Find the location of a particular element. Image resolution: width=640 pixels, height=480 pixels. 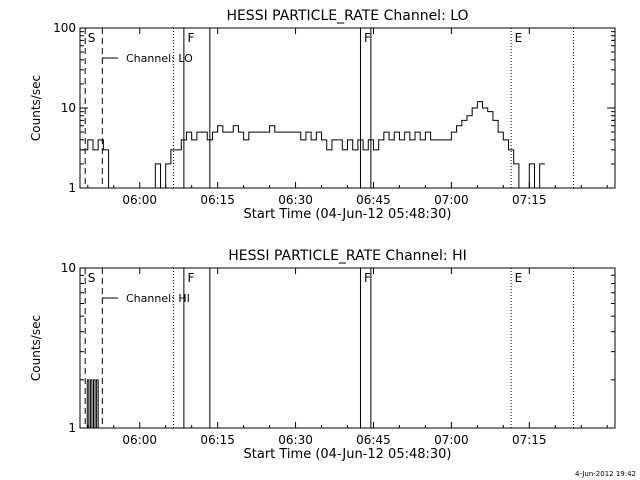

panel2-x-tick-label: 07:15 is located at coordinates (529, 440).